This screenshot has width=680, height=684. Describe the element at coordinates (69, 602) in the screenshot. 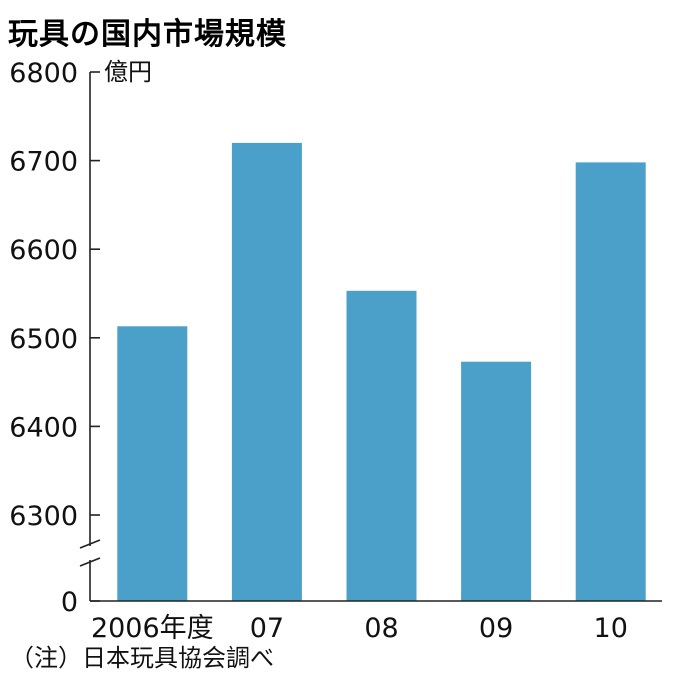

I see `y-tick-label-6: 0` at that location.